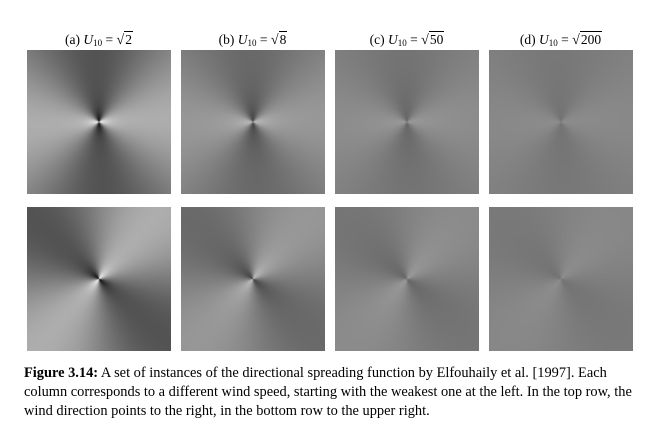 This screenshot has width=670, height=438. Describe the element at coordinates (99, 39) in the screenshot. I see `column-title-a: (a) U10 = √2` at that location.